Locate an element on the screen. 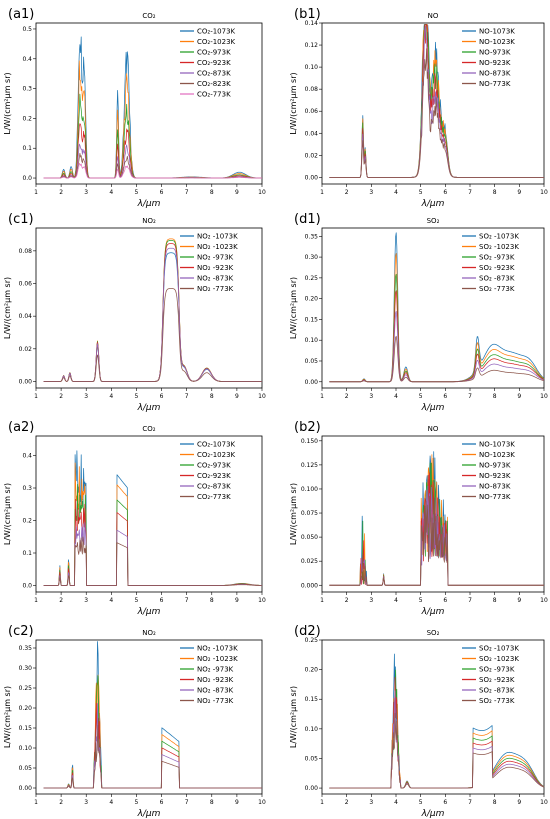 This screenshot has height=819, width=550. legend-label: CO₂-973K is located at coordinates (214, 53).